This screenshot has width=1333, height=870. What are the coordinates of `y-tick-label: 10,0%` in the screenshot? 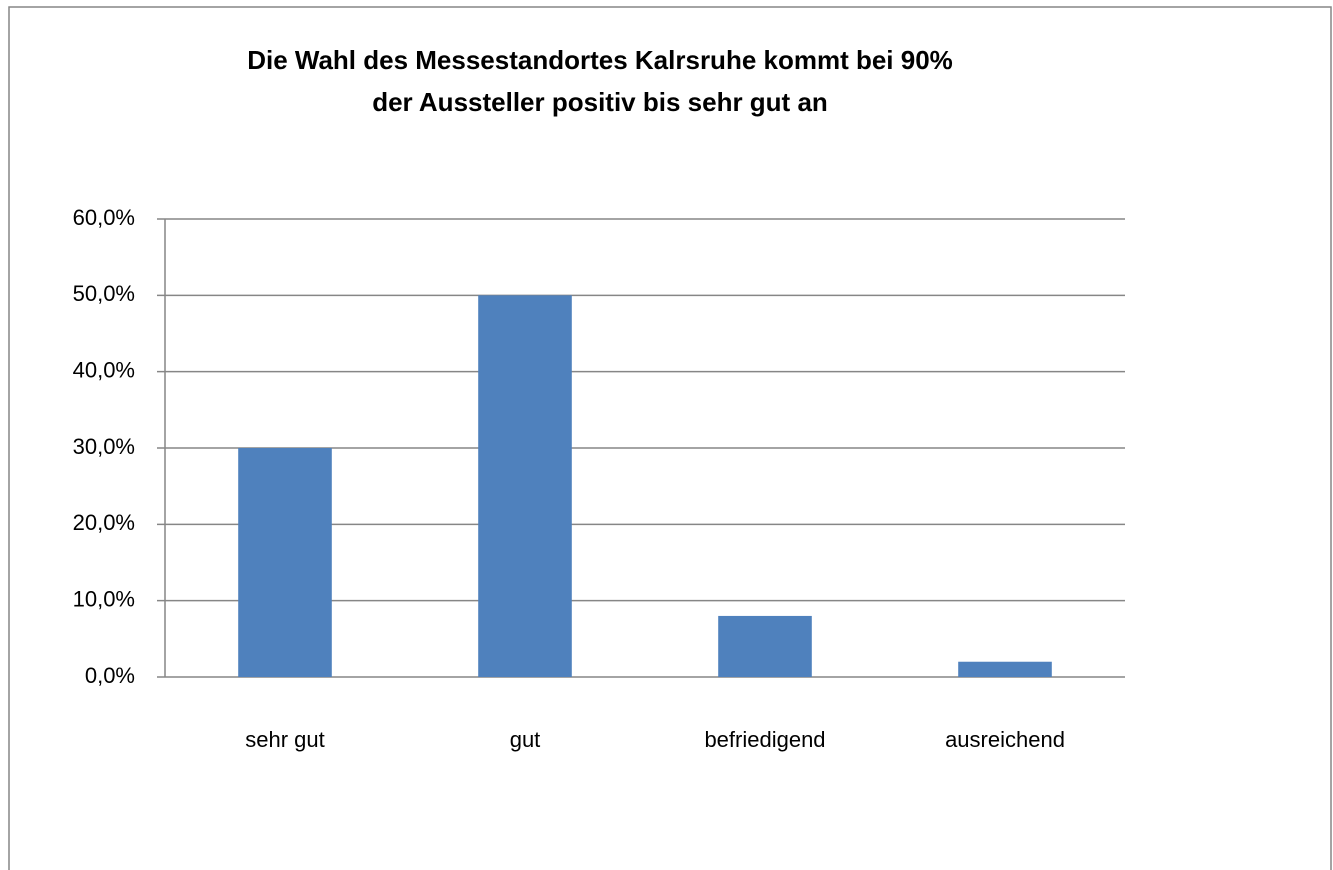 It's located at (104, 598).